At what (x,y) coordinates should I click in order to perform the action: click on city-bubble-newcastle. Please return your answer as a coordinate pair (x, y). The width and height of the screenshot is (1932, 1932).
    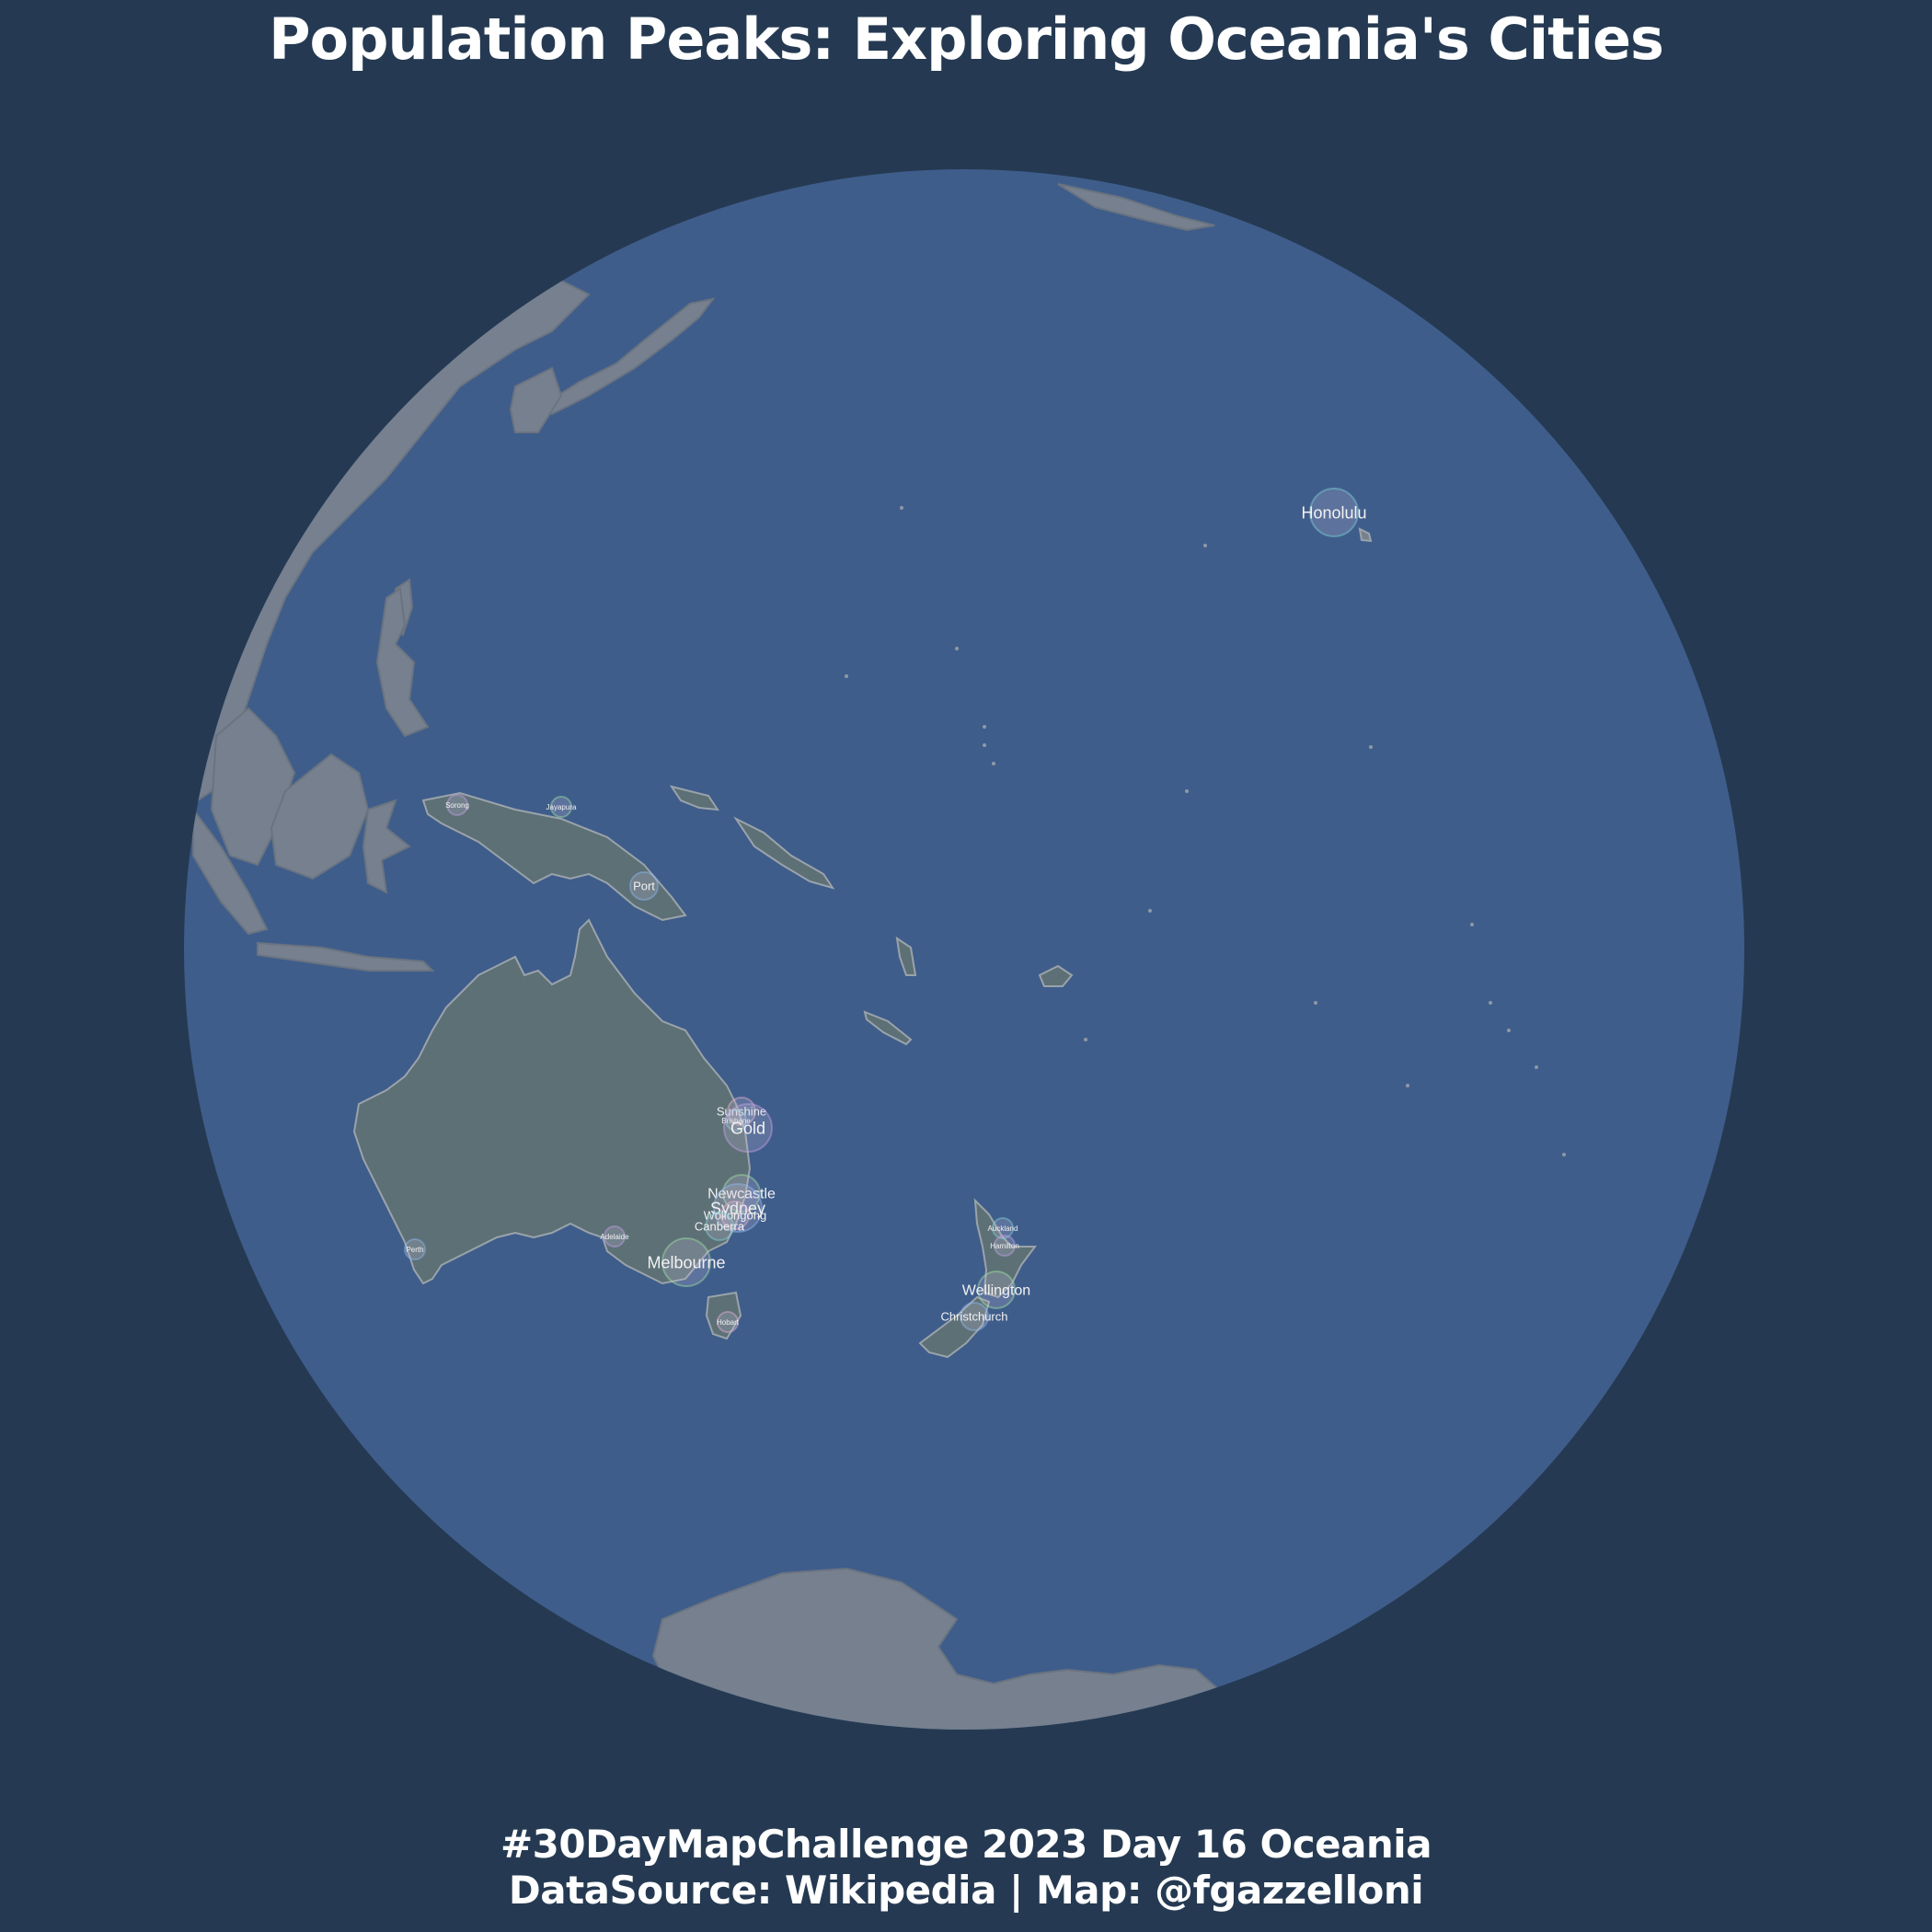
    Looking at the image, I should click on (741, 1193).